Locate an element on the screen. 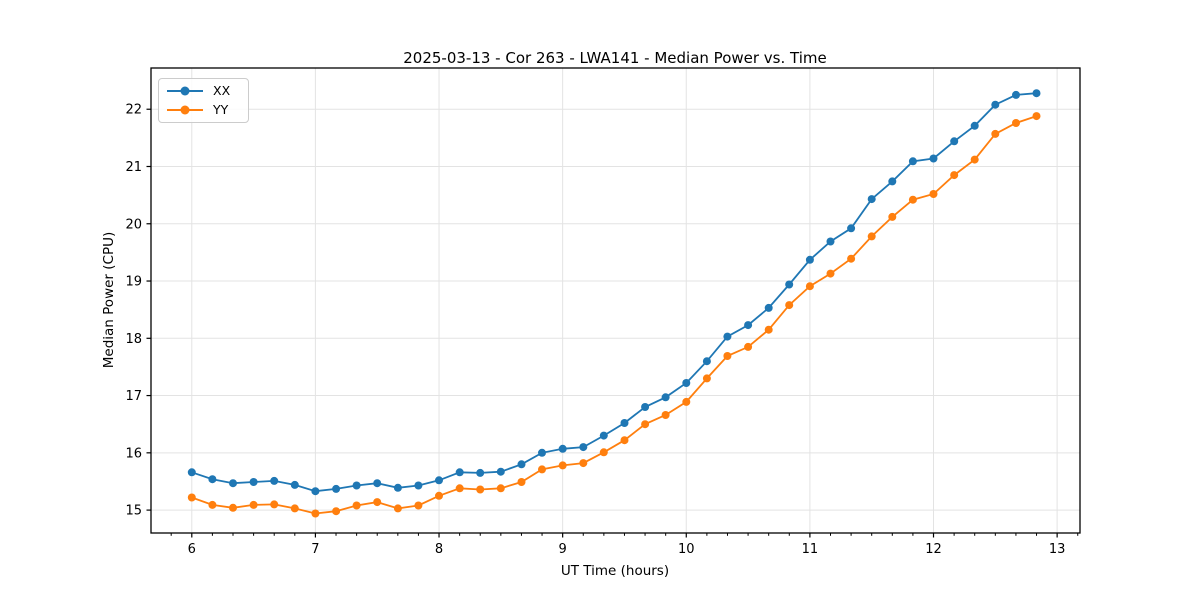  y-tick-label: 21 is located at coordinates (133, 167).